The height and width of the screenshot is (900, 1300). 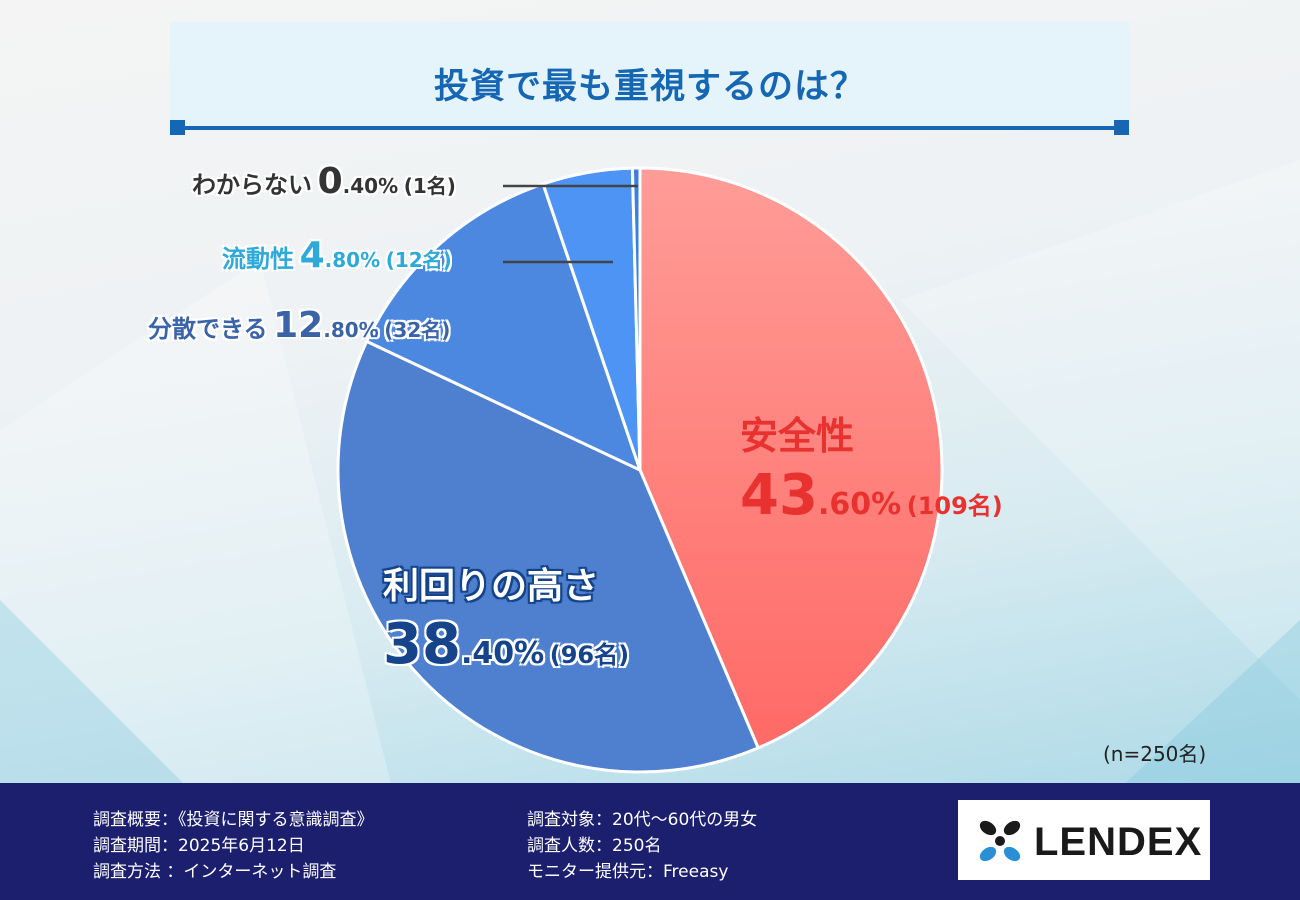 What do you see at coordinates (502, 653) in the screenshot?
I see `label-yield-pct-dec: .40%` at bounding box center [502, 653].